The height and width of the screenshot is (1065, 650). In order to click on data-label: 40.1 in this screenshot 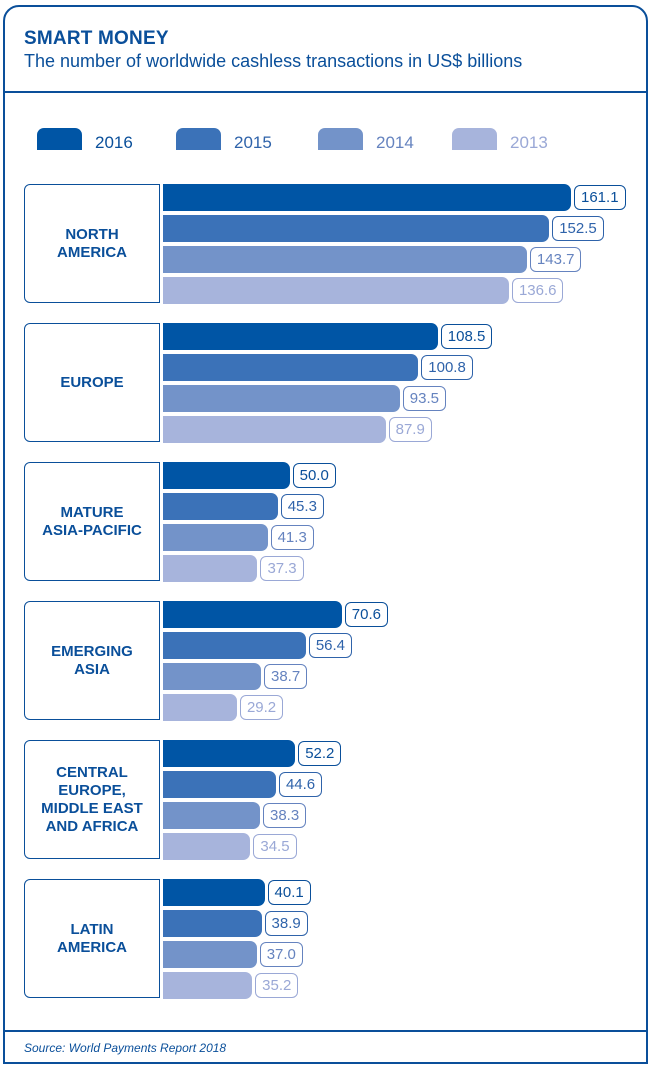, I will do `click(289, 892)`.